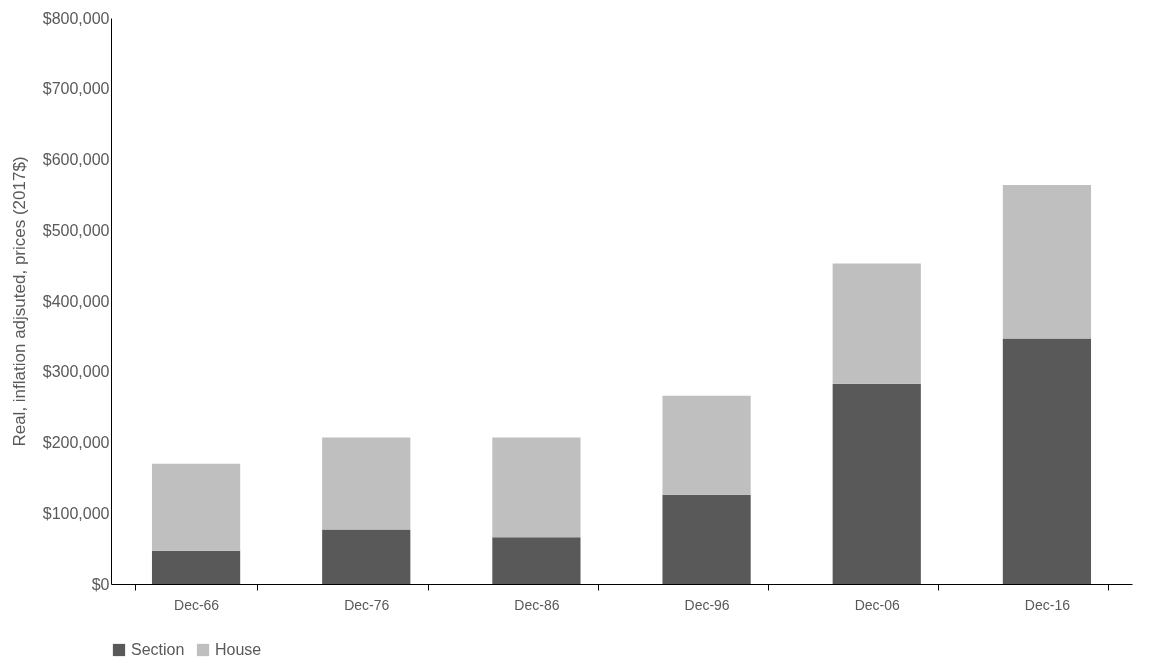 The width and height of the screenshot is (1157, 668). I want to click on x-tick-label: Dec-16, so click(1047, 604).